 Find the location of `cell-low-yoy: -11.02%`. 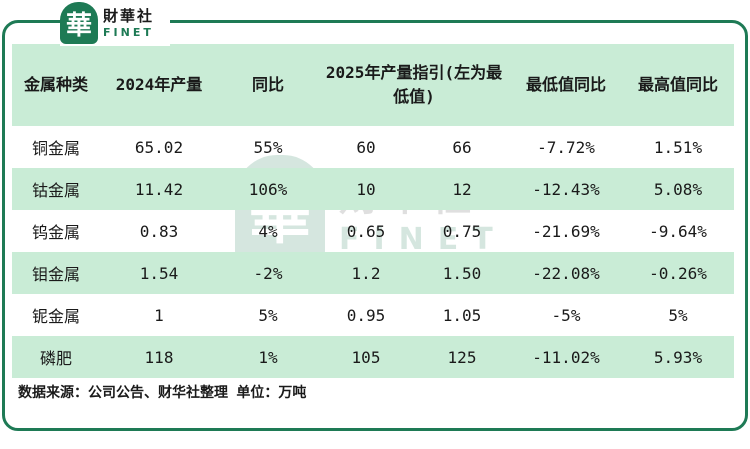

cell-low-yoy: -11.02% is located at coordinates (566, 357).